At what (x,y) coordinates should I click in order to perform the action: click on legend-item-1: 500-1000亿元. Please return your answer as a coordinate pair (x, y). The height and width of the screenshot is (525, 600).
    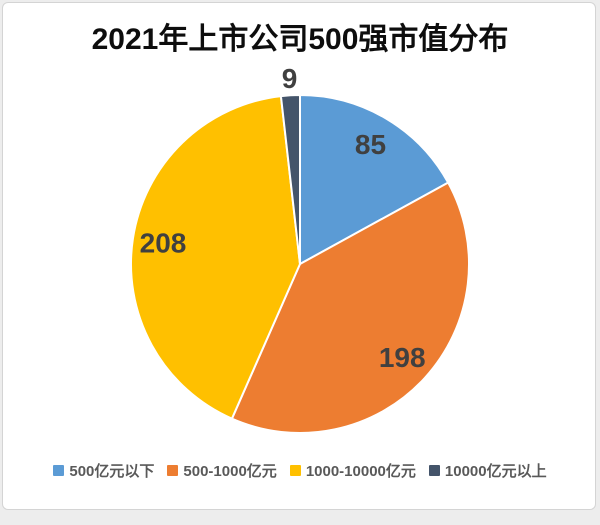
    Looking at the image, I should click on (222, 470).